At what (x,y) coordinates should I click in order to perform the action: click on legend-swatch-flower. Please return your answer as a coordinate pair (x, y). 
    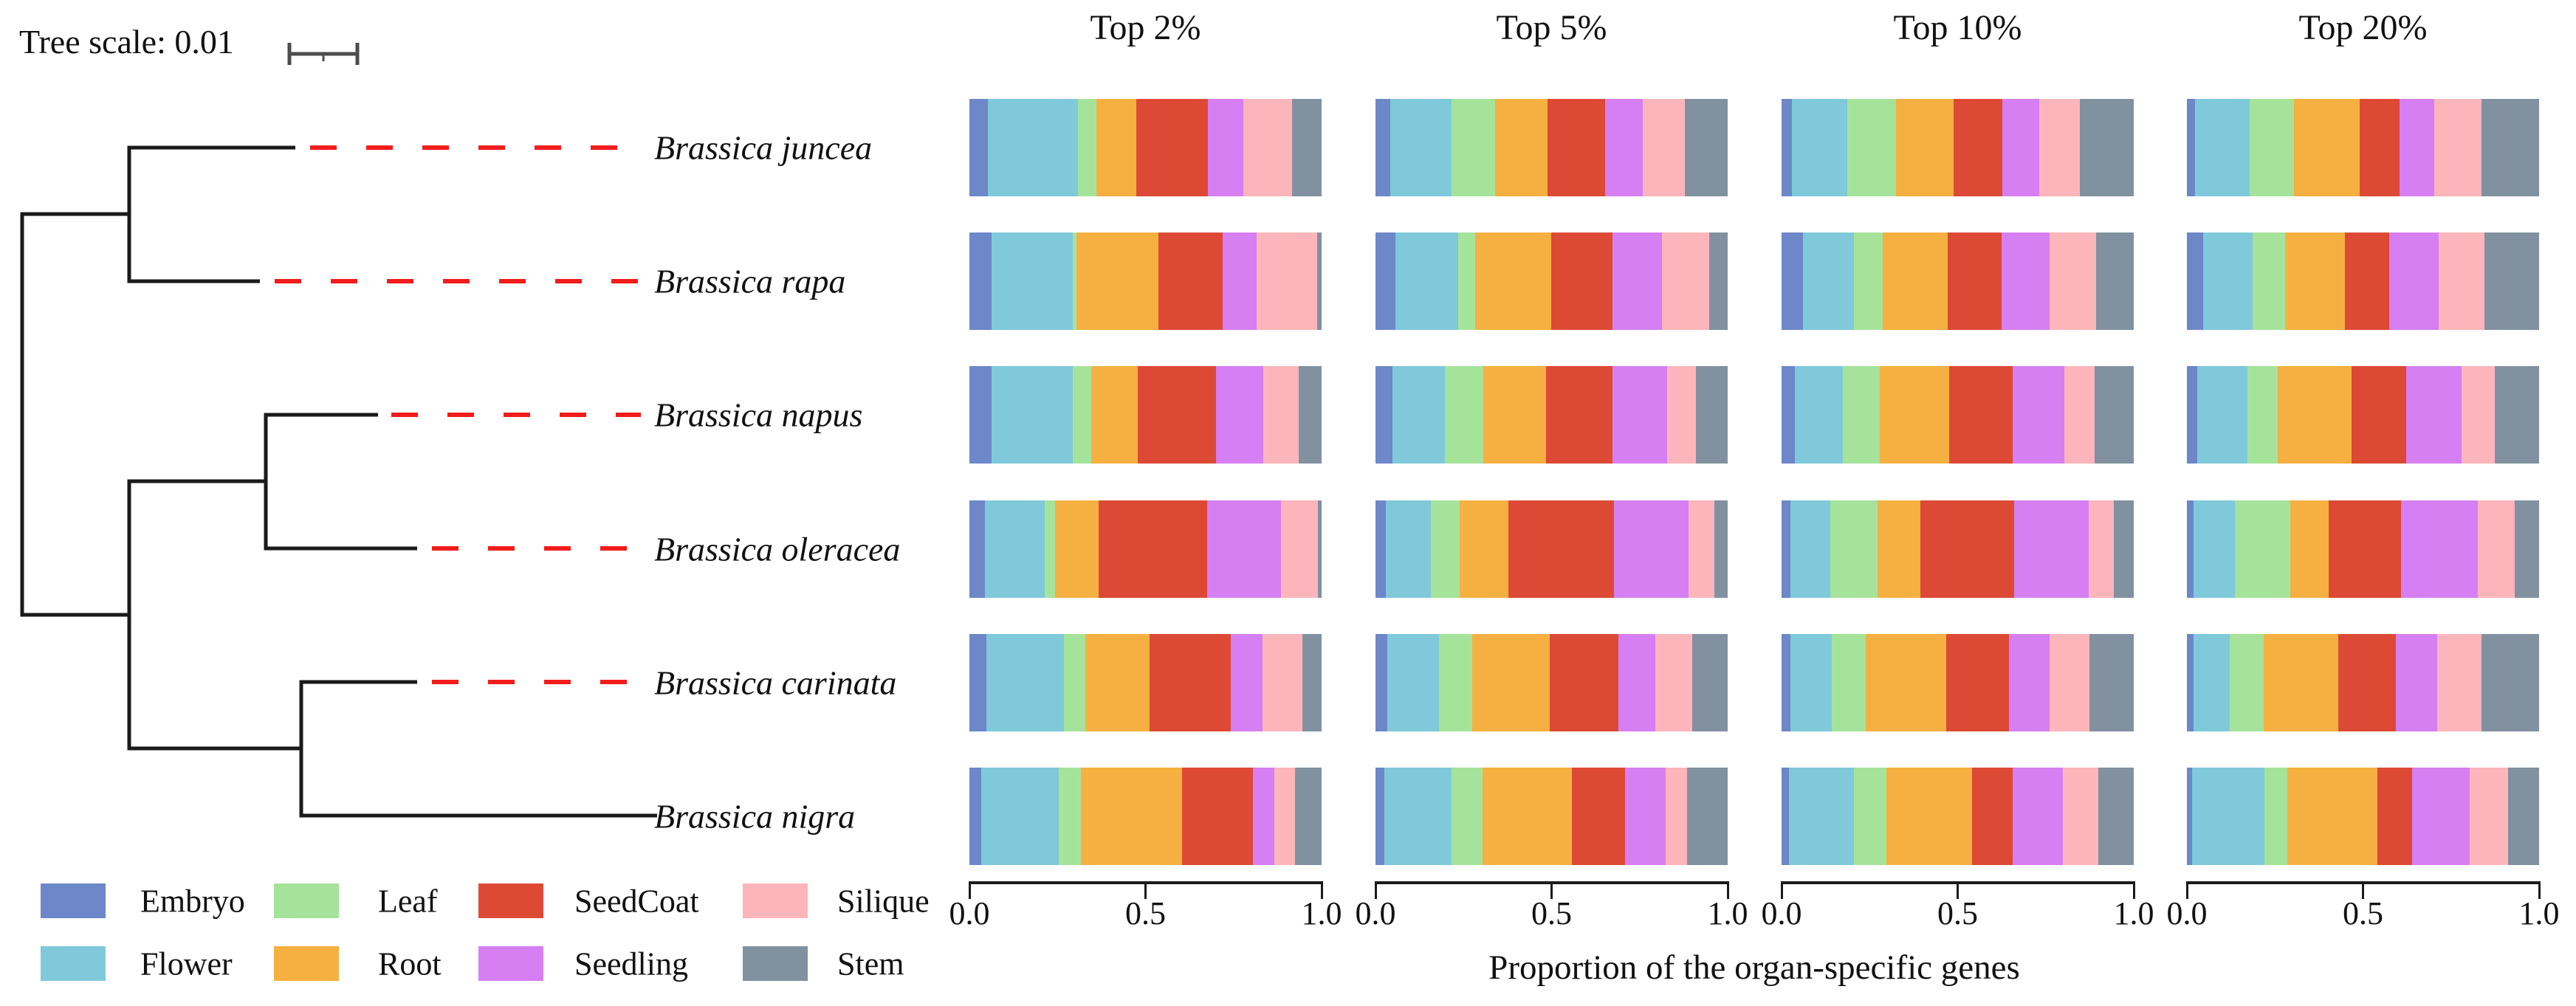
    Looking at the image, I should click on (73, 964).